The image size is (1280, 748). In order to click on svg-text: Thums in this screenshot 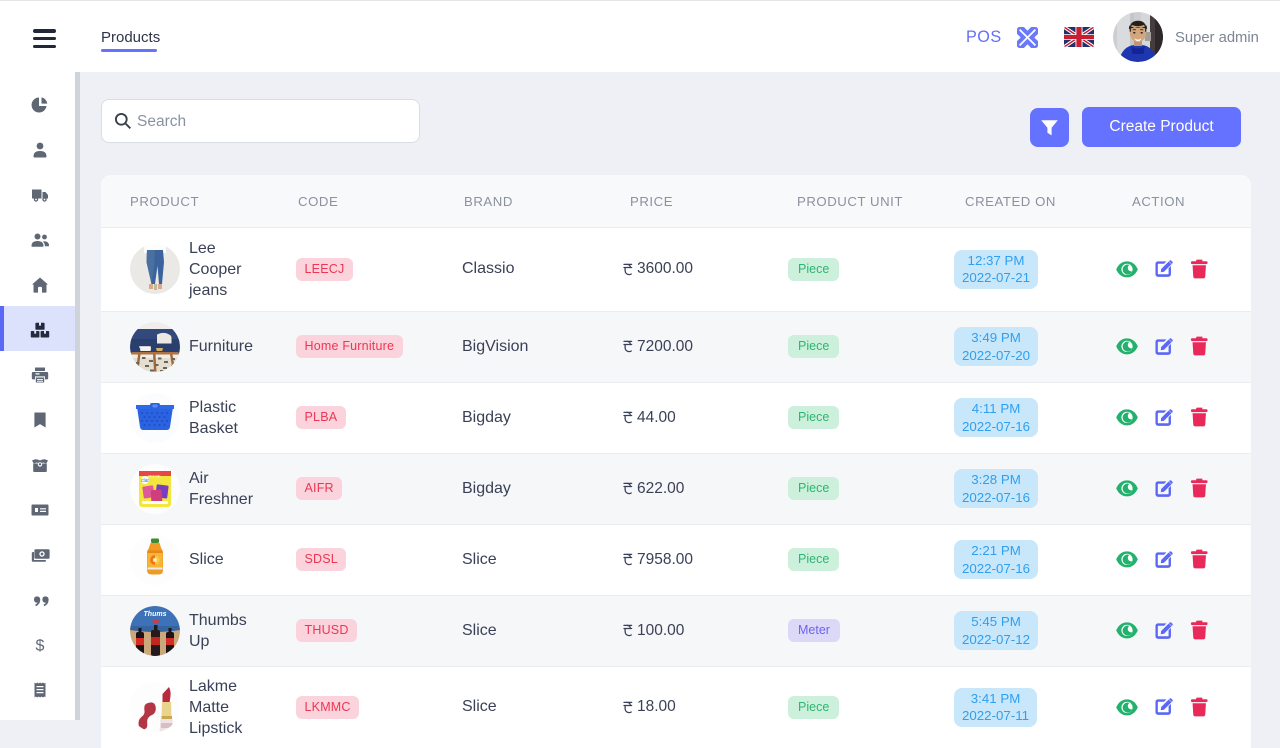, I will do `click(155, 614)`.